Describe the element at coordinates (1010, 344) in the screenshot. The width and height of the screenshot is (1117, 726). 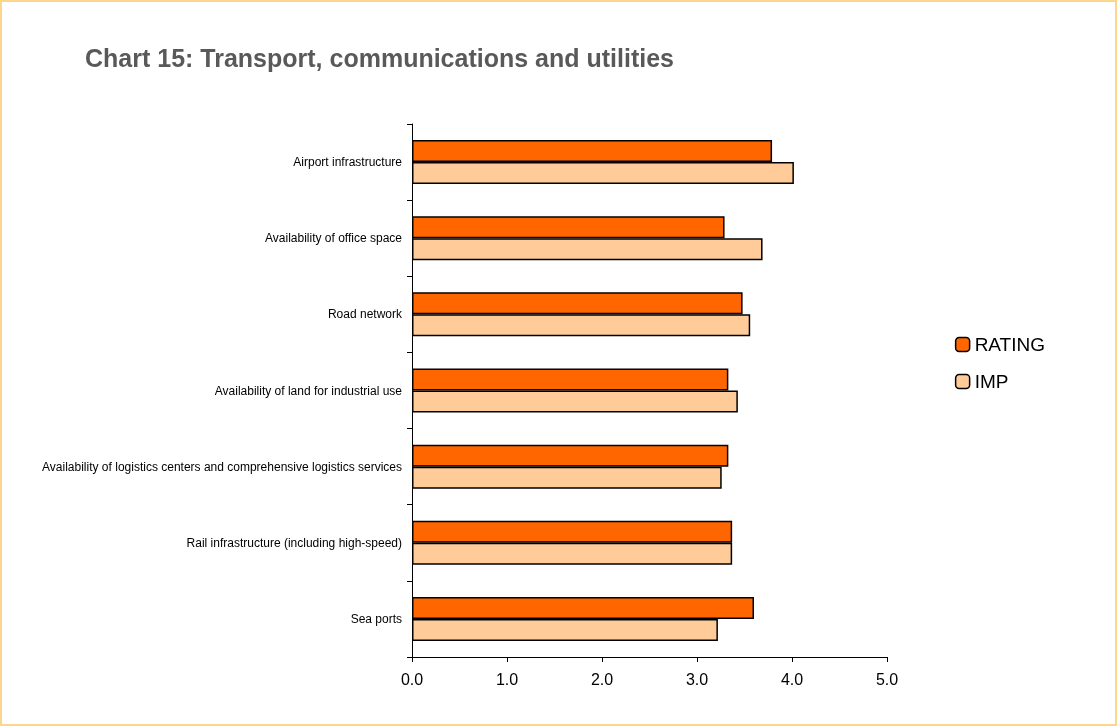
I see `legend-label: RATING` at that location.